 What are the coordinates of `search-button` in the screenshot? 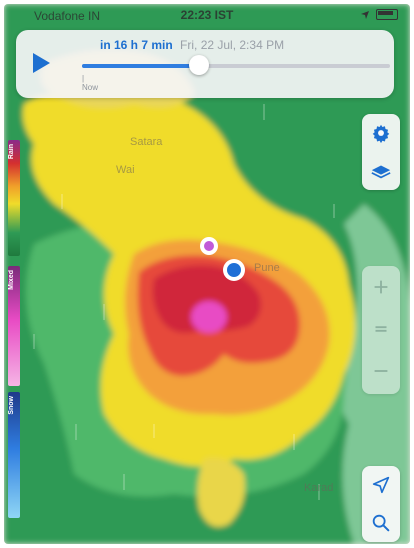 It's located at (381, 523).